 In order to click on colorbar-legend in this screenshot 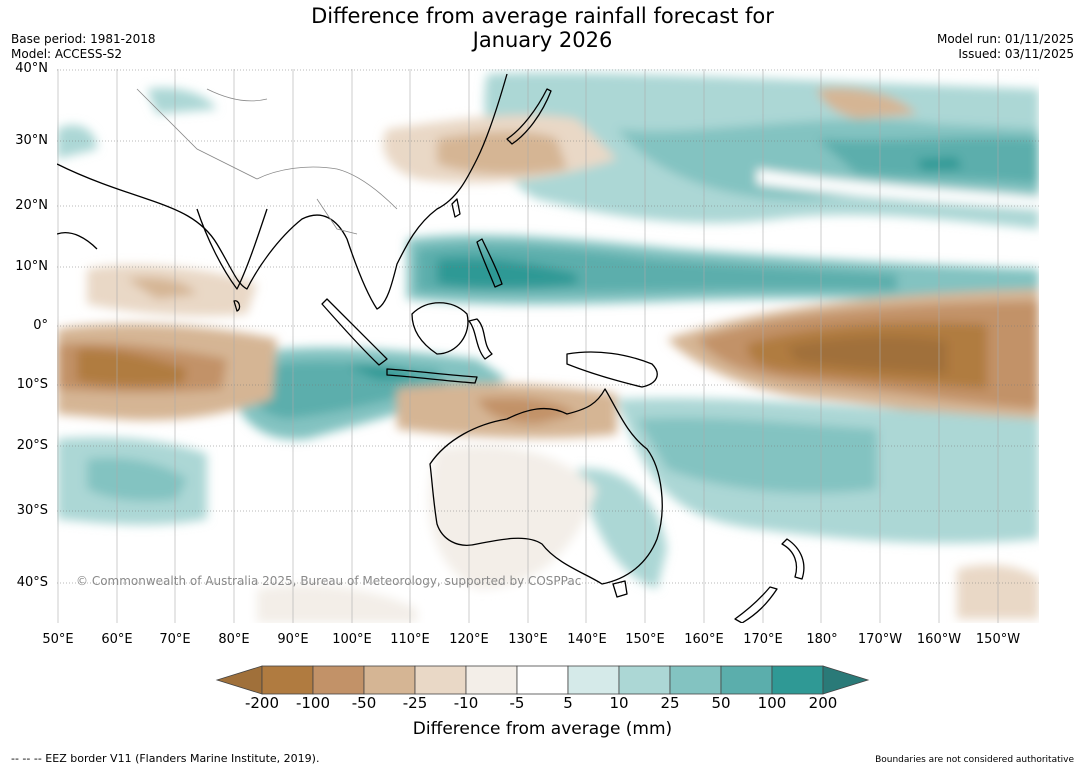, I will do `click(542, 680)`.